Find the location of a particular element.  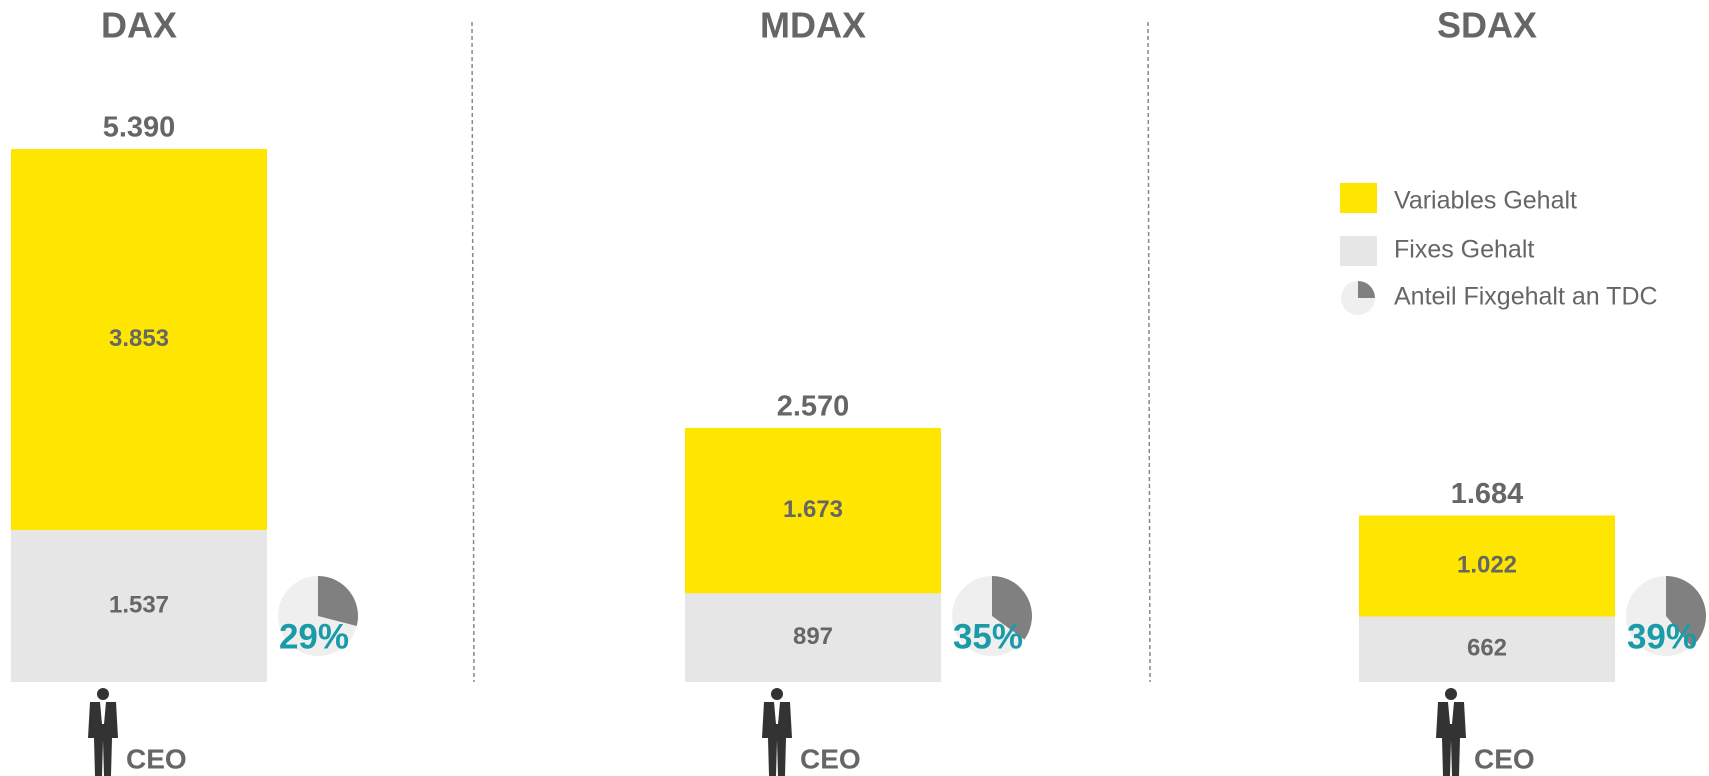

total-label: 2.570 is located at coordinates (813, 407).